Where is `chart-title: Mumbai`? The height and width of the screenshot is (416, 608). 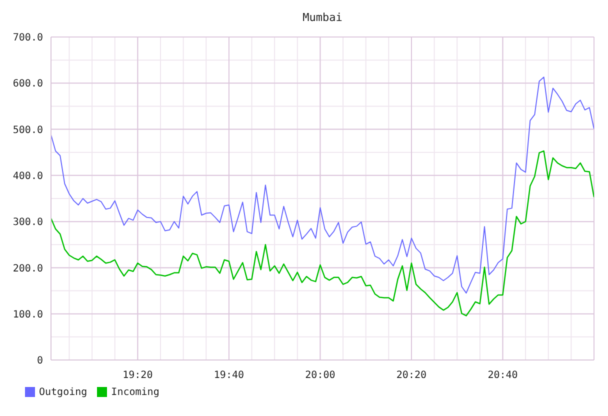 chart-title: Mumbai is located at coordinates (323, 18).